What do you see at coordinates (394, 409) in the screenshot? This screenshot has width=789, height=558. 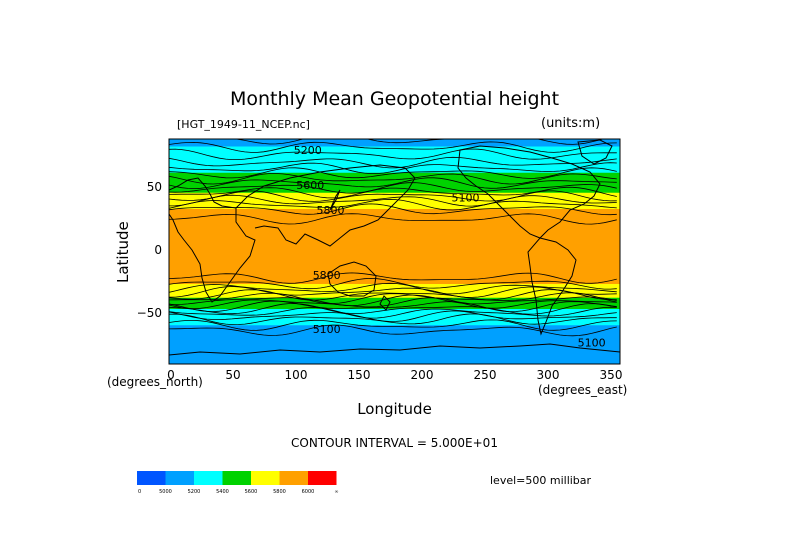 I see `x-axis-title: Longitude` at bounding box center [394, 409].